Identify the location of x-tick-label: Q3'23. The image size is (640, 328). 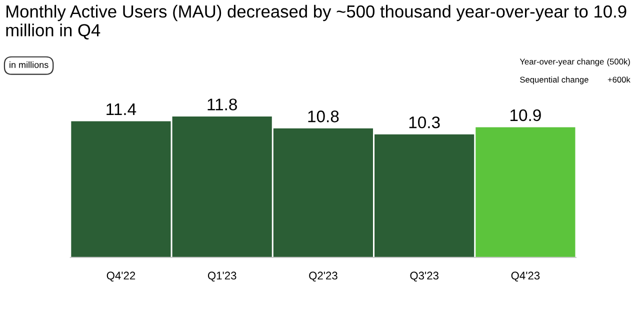
(424, 277).